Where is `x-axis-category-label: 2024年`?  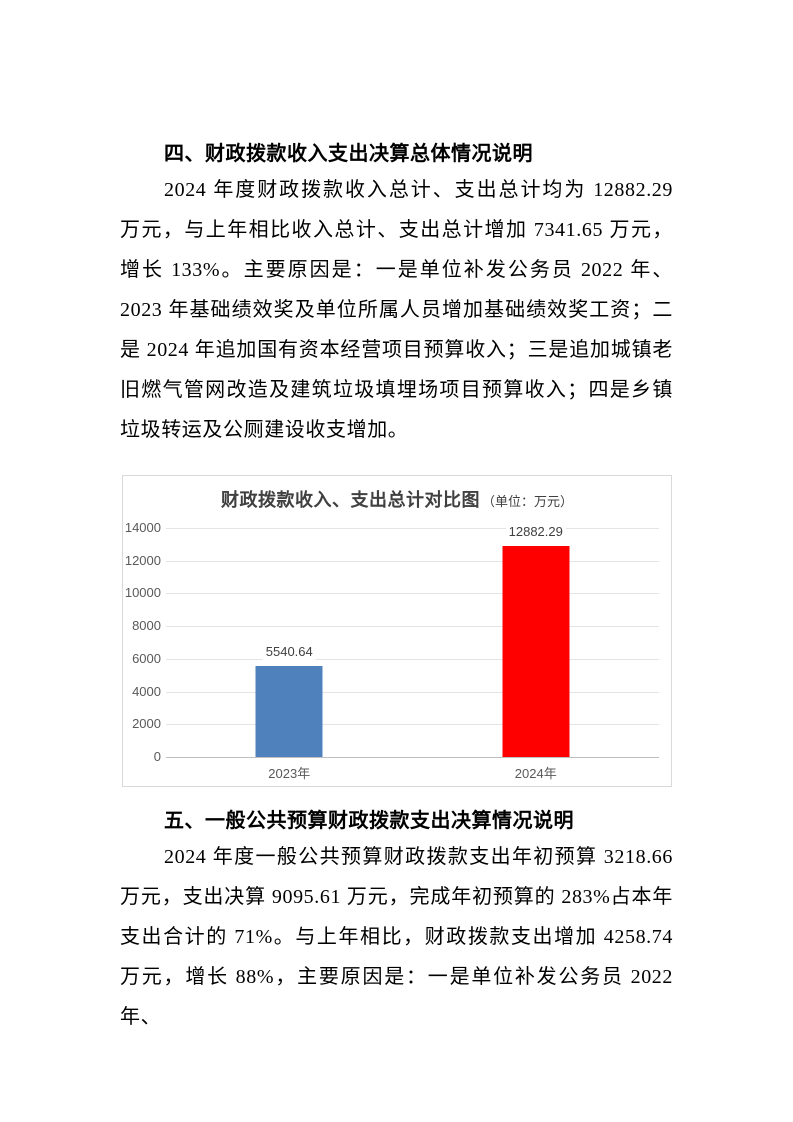 x-axis-category-label: 2024年 is located at coordinates (535, 773).